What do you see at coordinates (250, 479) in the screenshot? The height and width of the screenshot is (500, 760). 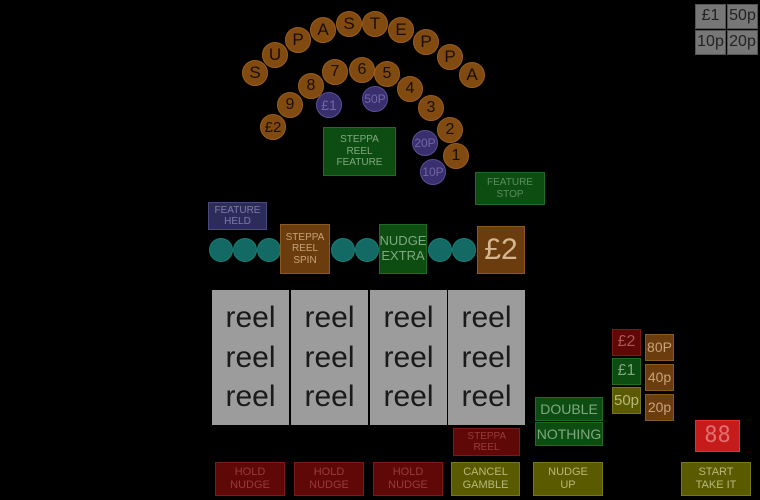 I see `hold-nudge-button-1: HOLD NUDGE` at bounding box center [250, 479].